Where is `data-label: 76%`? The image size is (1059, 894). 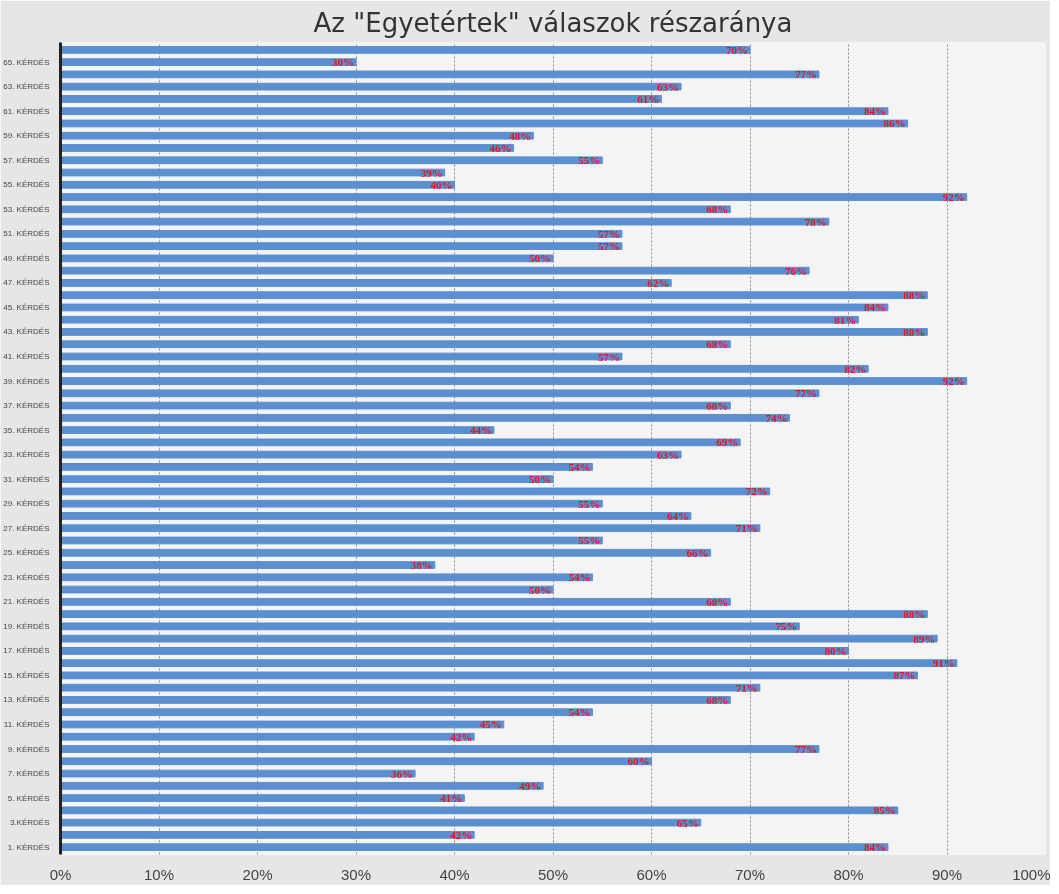
data-label: 76% is located at coordinates (796, 270).